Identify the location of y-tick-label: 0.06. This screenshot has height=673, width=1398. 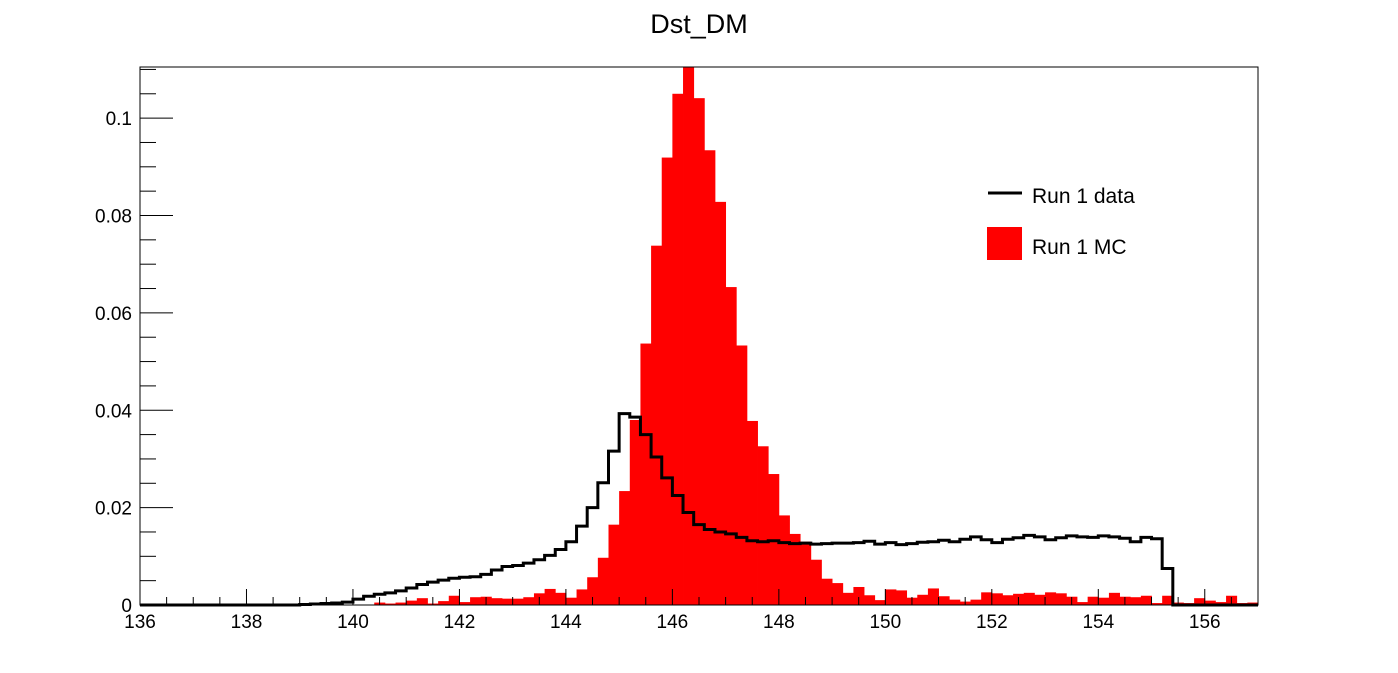
(113, 314).